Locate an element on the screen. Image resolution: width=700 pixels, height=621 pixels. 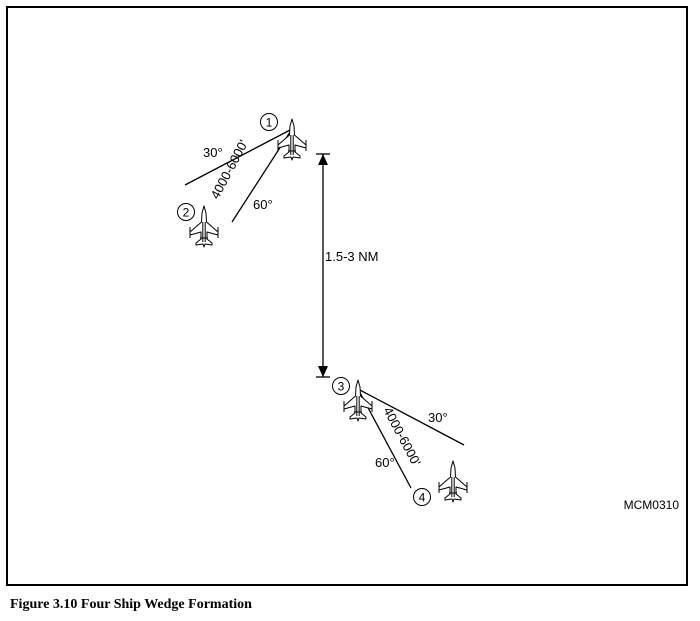
aircraft-1-number: 1 is located at coordinates (269, 123).